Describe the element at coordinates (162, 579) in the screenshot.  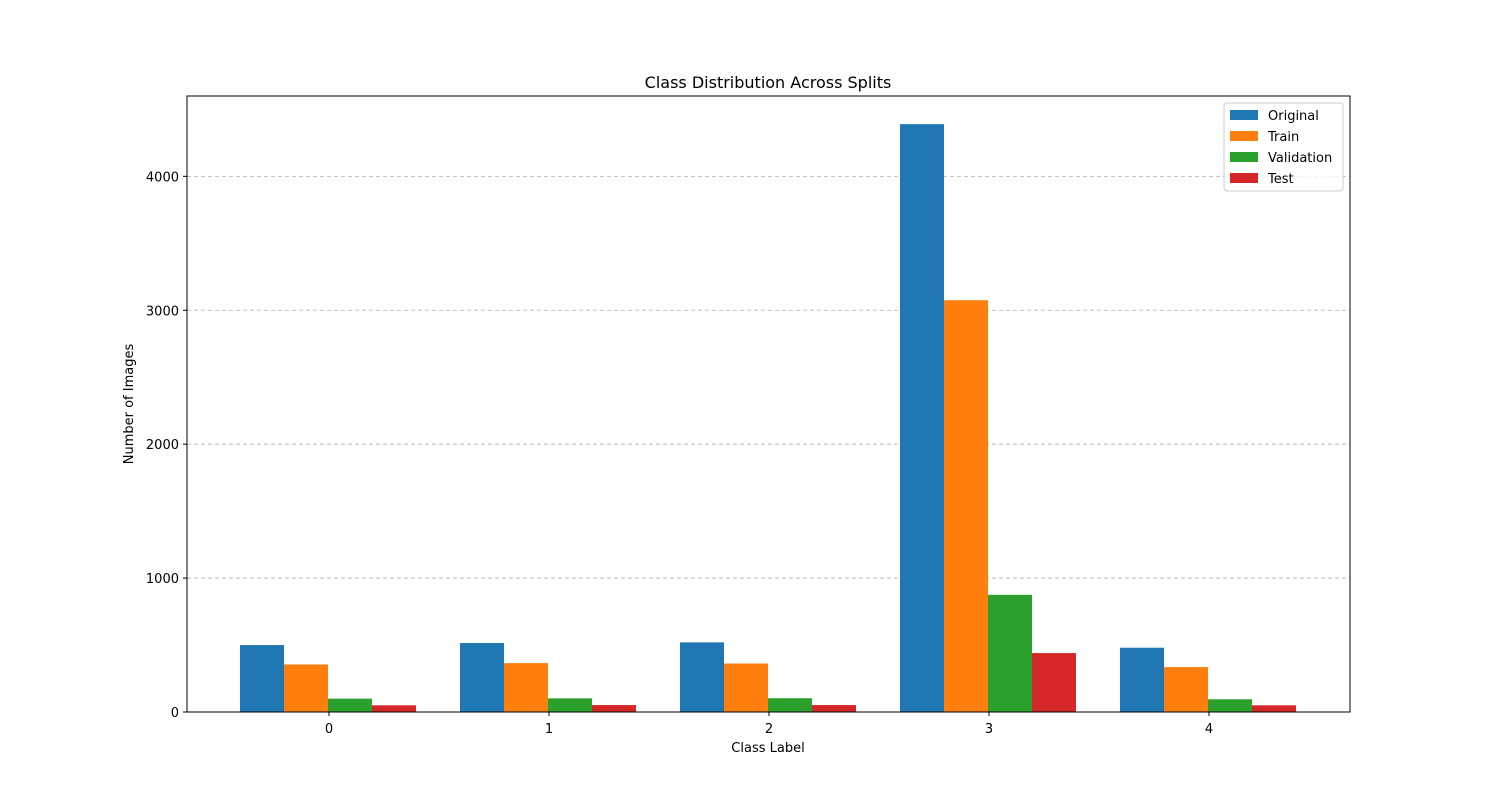
I see `y-tick-label: 1000` at that location.